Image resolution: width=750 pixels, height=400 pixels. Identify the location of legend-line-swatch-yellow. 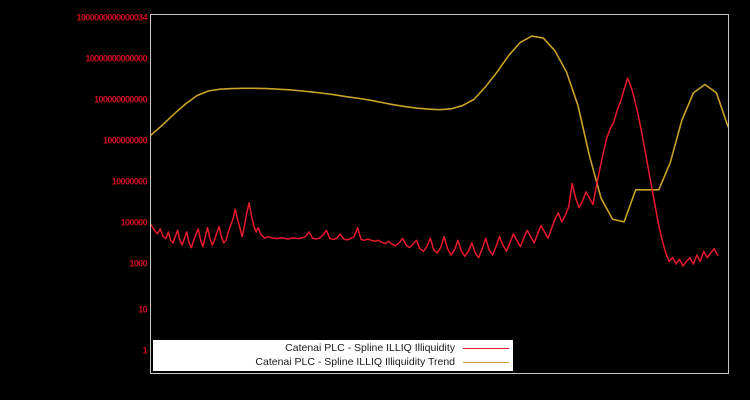
(486, 362).